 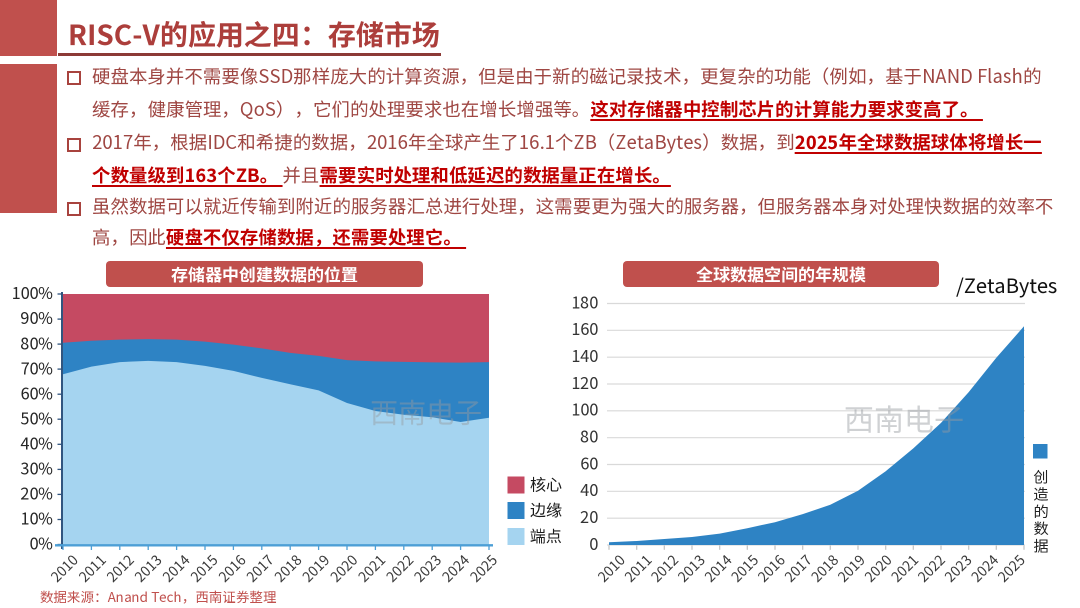 I want to click on svg-text: 20, so click(x=589, y=516).